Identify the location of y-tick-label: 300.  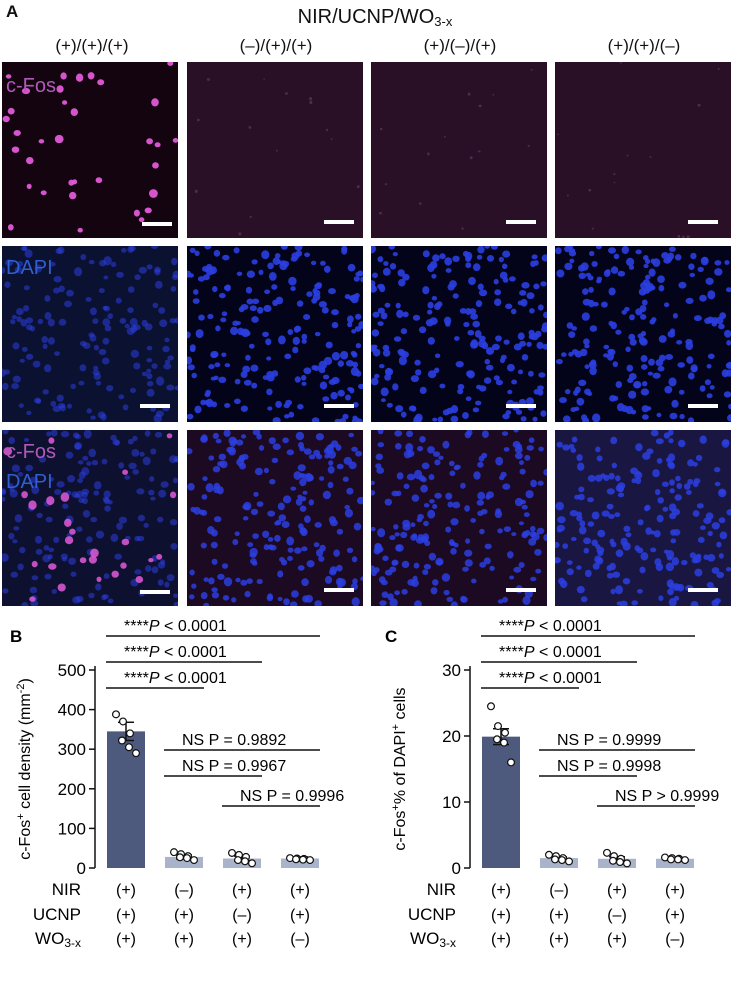
(72, 749).